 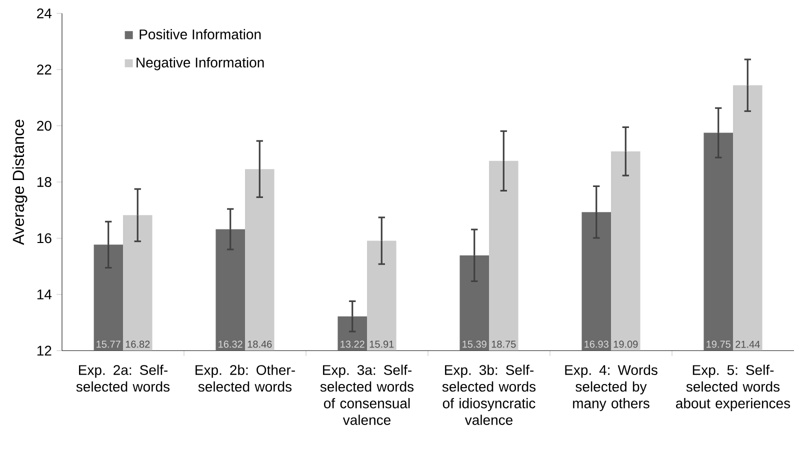 What do you see at coordinates (44, 125) in the screenshot?
I see `y-tick-label: 20` at bounding box center [44, 125].